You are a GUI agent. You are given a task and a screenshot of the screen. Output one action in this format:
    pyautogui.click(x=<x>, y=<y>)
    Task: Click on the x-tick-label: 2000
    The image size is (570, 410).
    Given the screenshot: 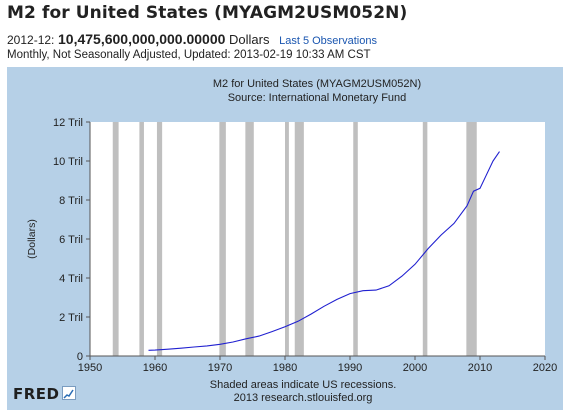 What is the action you would take?
    pyautogui.click(x=415, y=368)
    